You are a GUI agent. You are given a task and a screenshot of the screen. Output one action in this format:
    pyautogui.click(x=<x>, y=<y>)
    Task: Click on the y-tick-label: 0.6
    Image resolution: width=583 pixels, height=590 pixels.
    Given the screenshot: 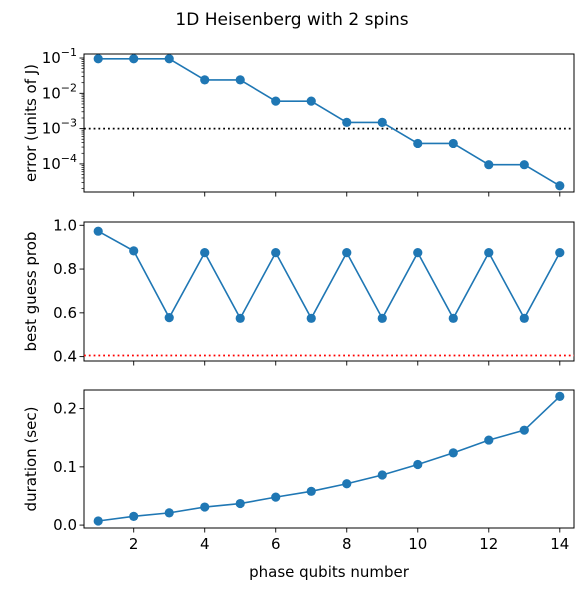 What is the action you would take?
    pyautogui.click(x=65, y=313)
    